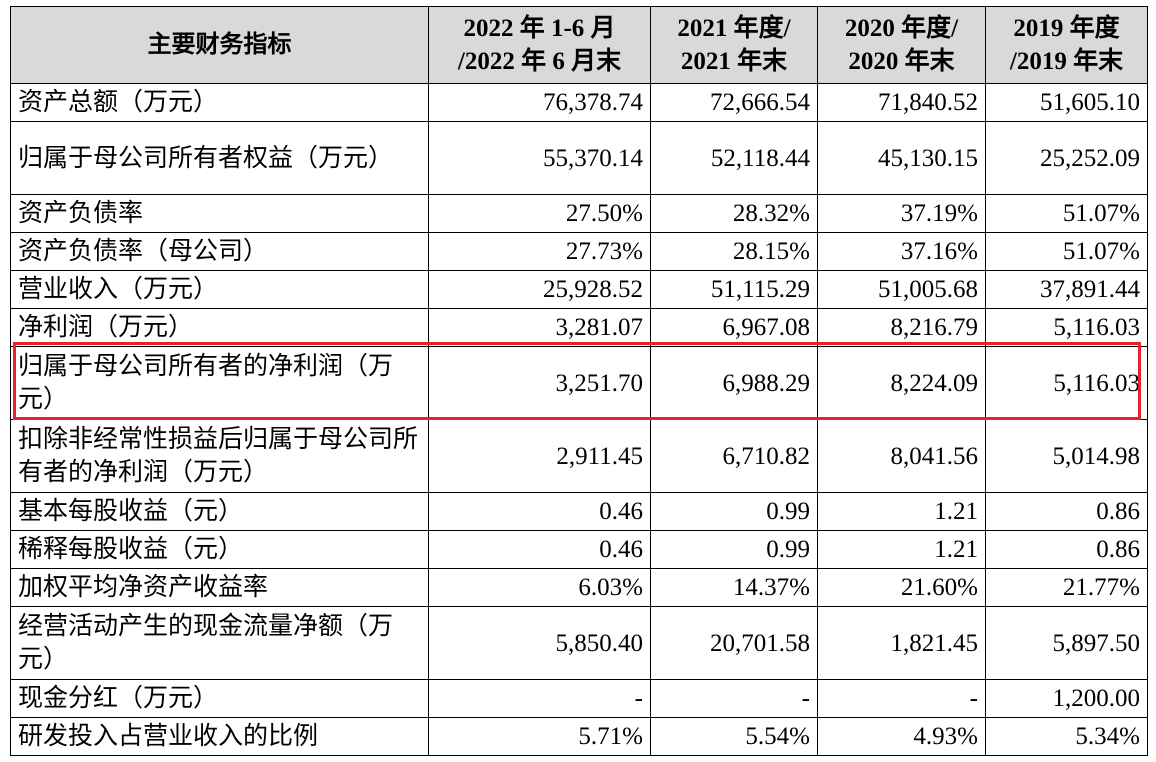 The image size is (1156, 762). Describe the element at coordinates (734, 383) in the screenshot. I see `row-value: 6,988.29` at that location.